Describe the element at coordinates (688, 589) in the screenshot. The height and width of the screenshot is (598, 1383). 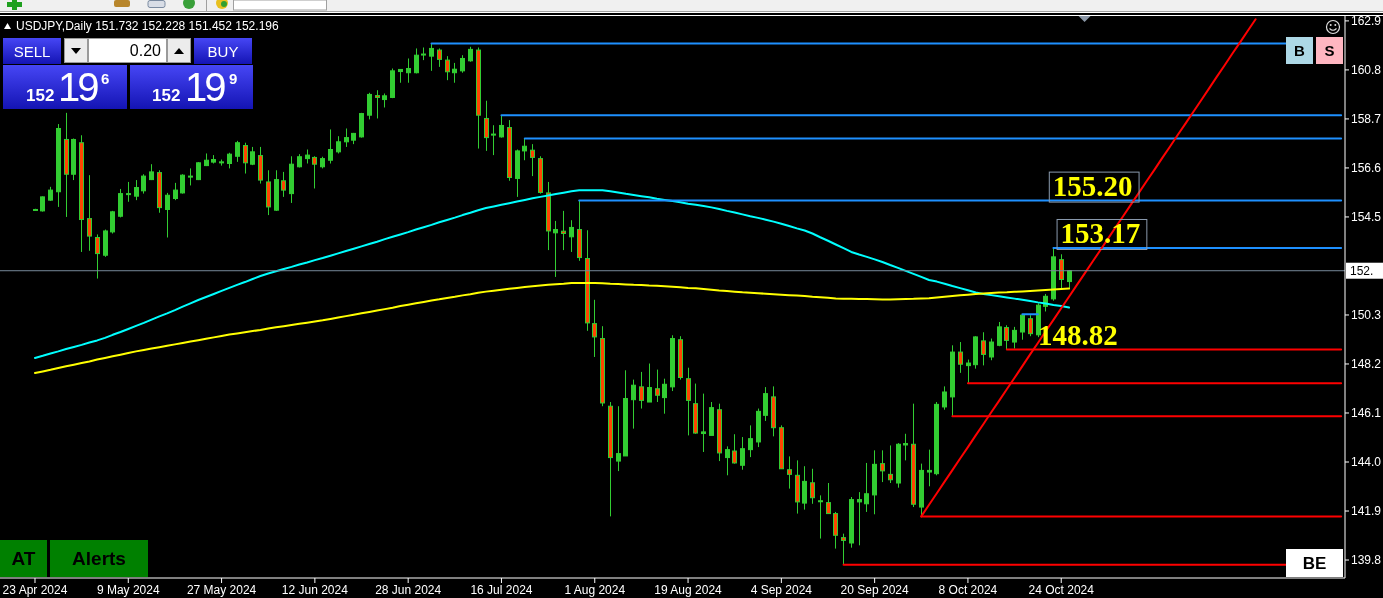
I see `x-tick-label: 19 Aug 2024` at that location.